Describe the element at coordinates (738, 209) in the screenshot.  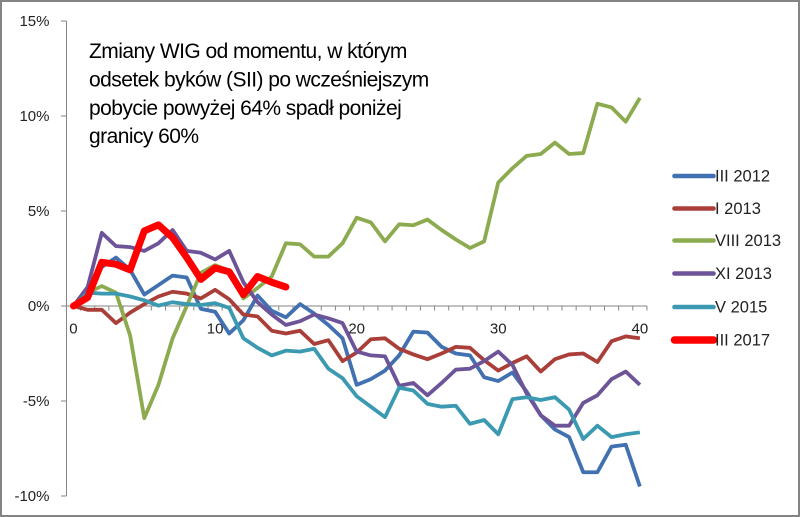
I see `svg-text: I 2013` at that location.